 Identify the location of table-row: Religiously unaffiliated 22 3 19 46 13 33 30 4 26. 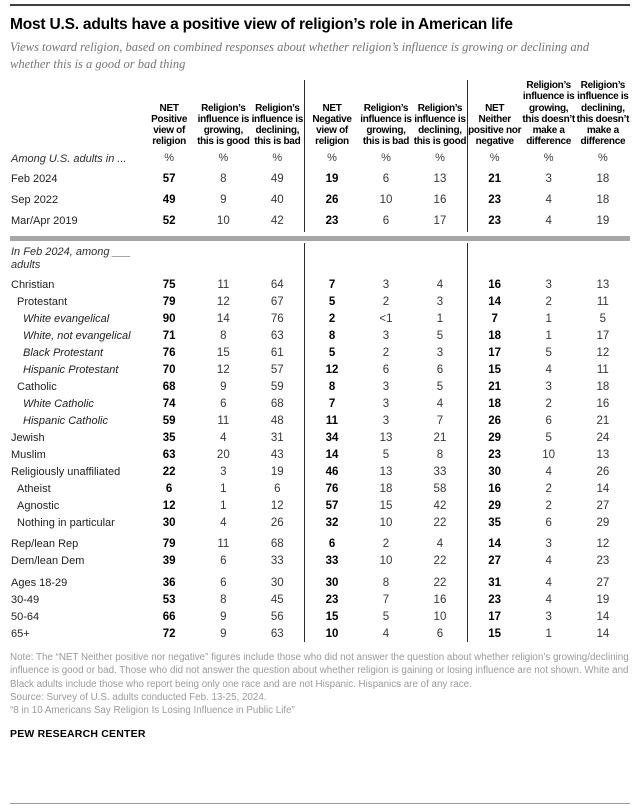
(320, 472).